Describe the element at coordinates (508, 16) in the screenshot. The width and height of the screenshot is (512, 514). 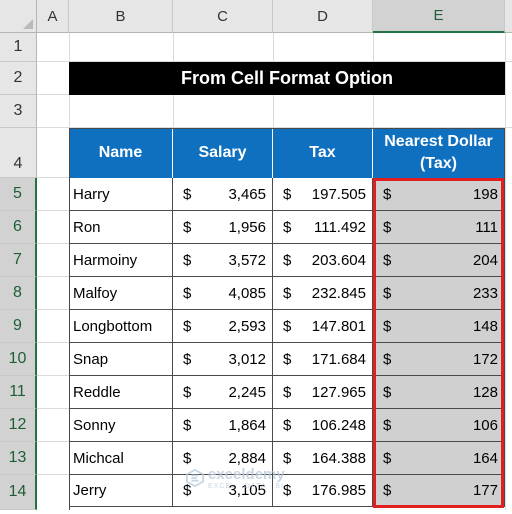
I see `column-header-f` at that location.